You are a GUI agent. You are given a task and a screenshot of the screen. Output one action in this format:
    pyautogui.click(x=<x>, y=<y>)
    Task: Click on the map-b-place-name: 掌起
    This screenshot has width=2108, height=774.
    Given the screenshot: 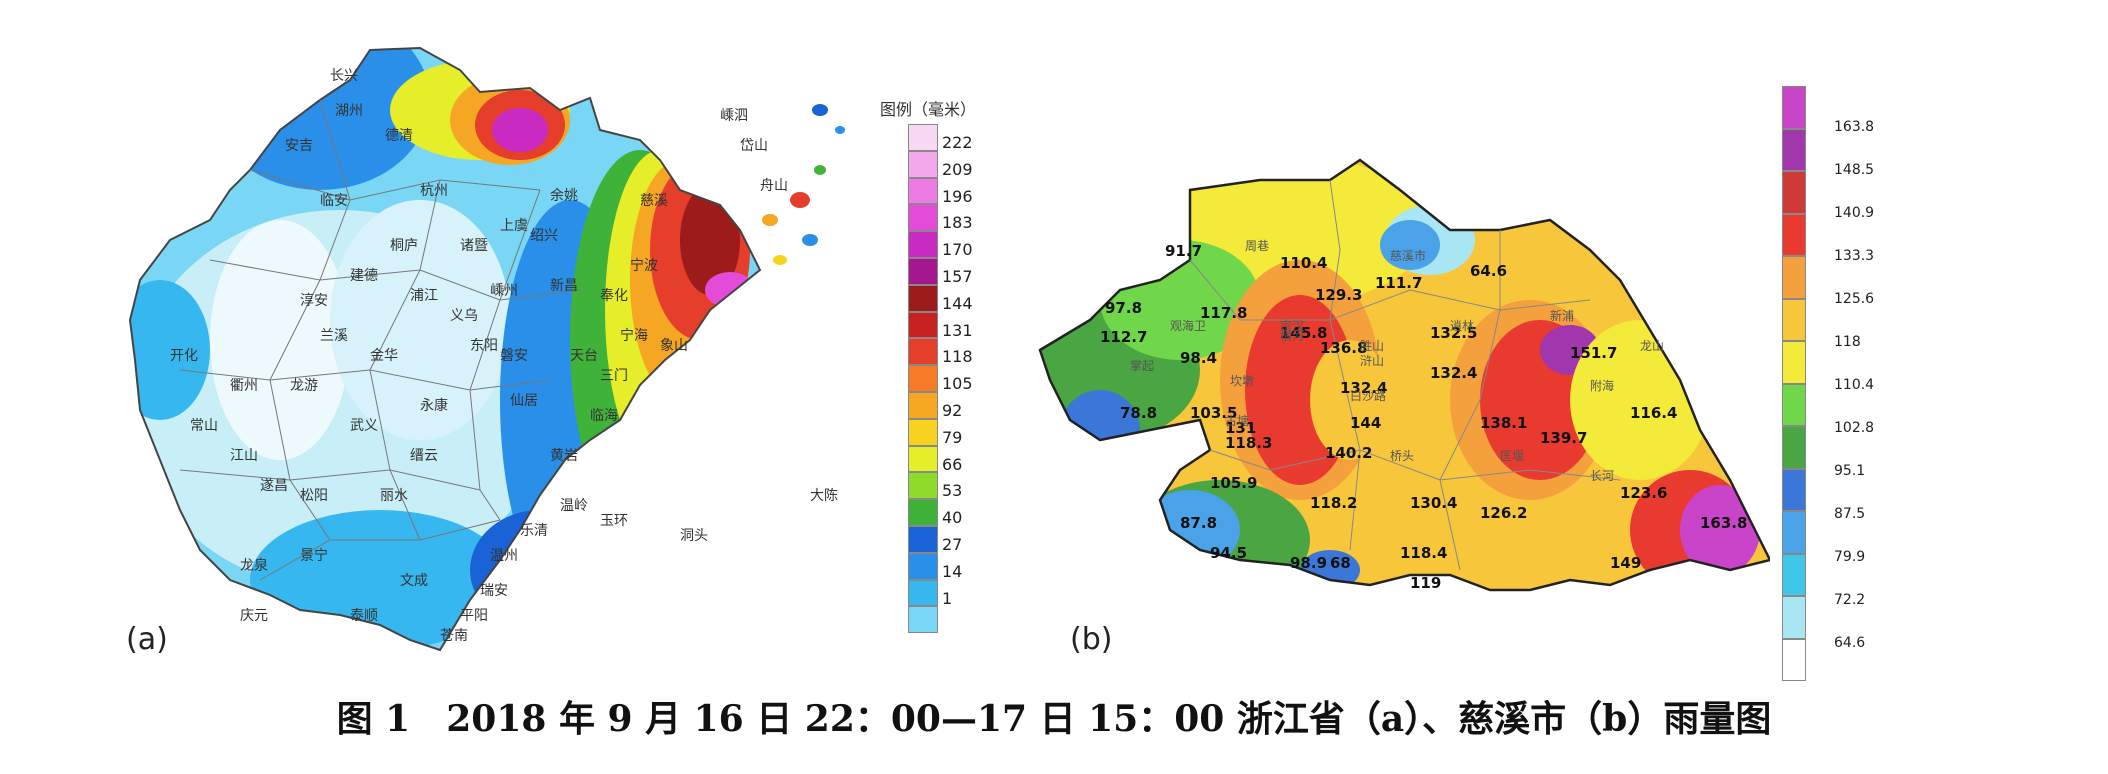 What is the action you would take?
    pyautogui.click(x=1142, y=366)
    